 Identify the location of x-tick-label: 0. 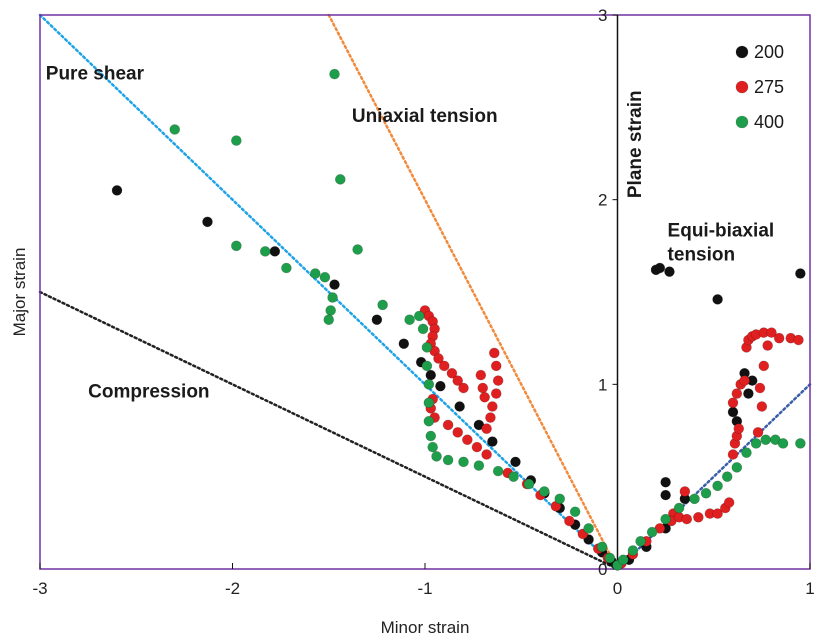
(617, 588).